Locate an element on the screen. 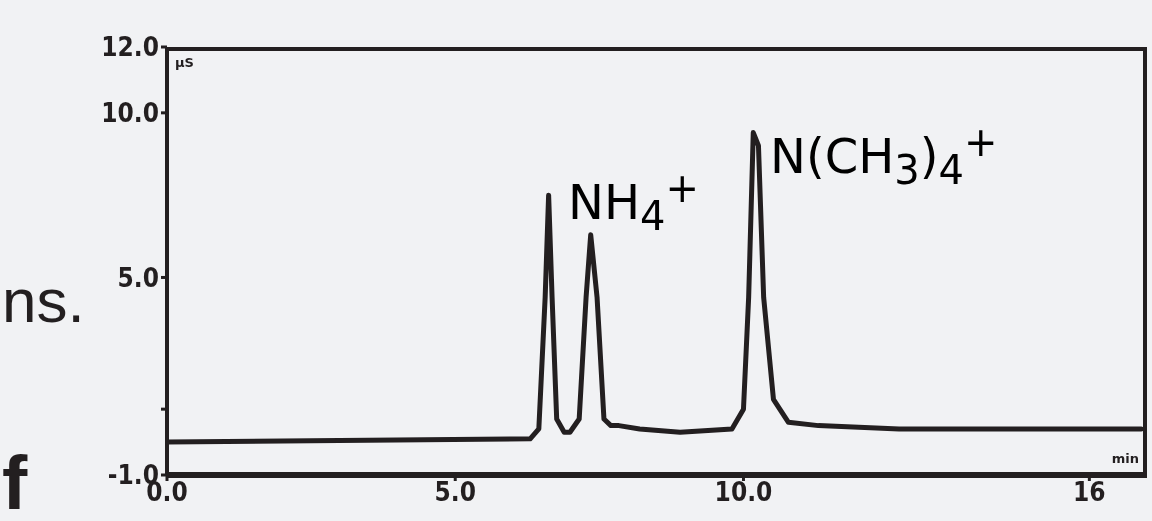 The height and width of the screenshot is (521, 1152). y-axis-title: µS is located at coordinates (184, 62).